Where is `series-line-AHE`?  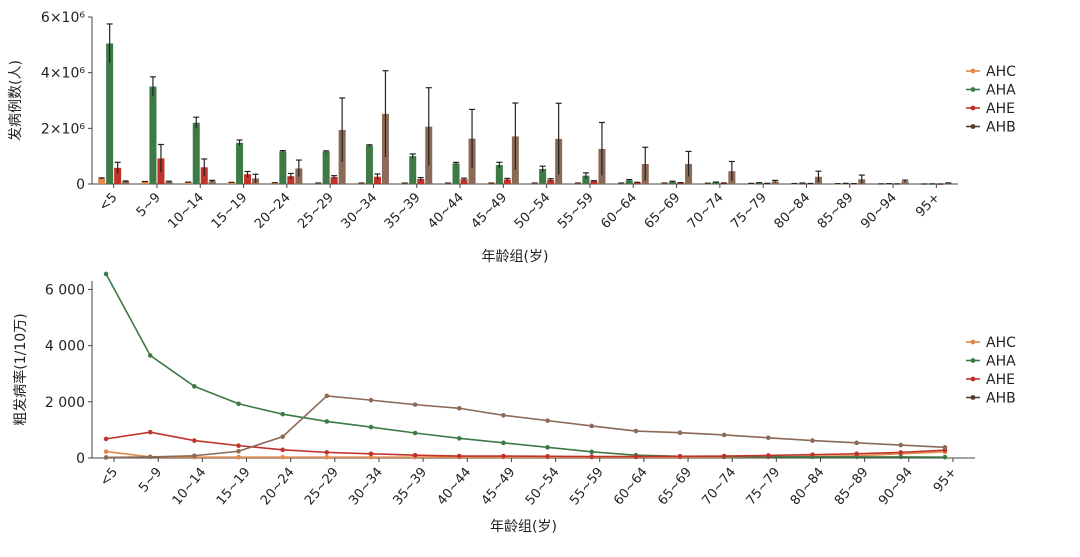
series-line-AHE is located at coordinates (525, 444).